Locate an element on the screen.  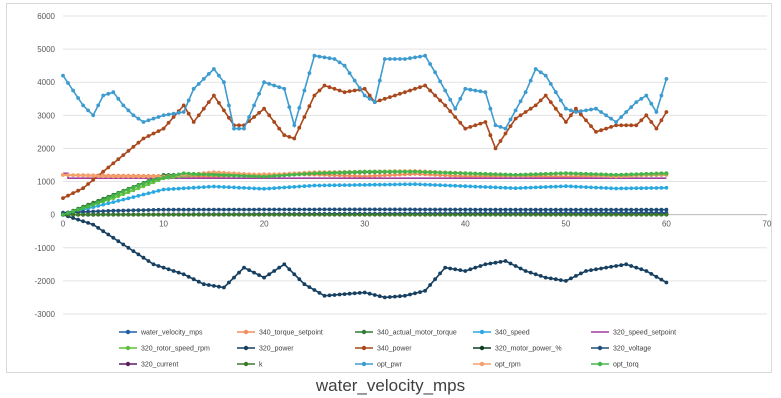
x-tick-label: 20 is located at coordinates (264, 224).